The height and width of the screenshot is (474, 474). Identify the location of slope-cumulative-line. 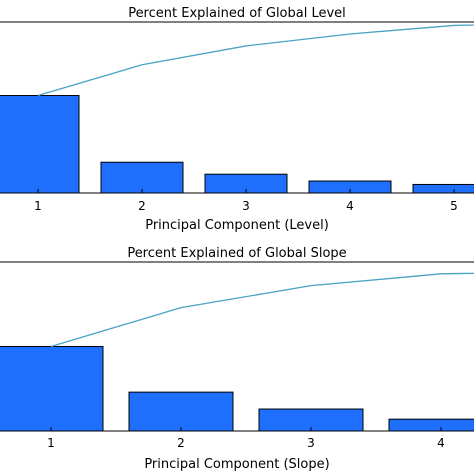
(262, 310).